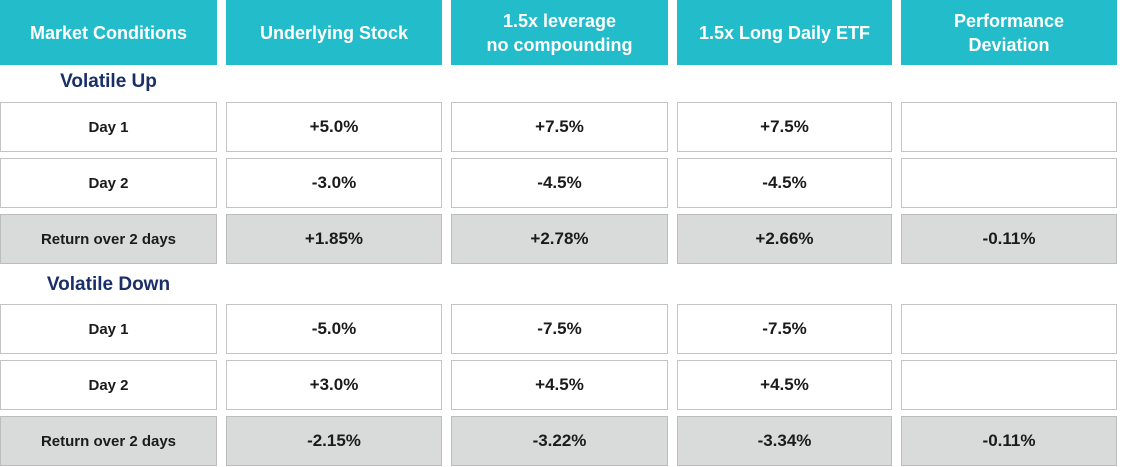  What do you see at coordinates (334, 183) in the screenshot?
I see `underlying-stock-value: -3.0%` at bounding box center [334, 183].